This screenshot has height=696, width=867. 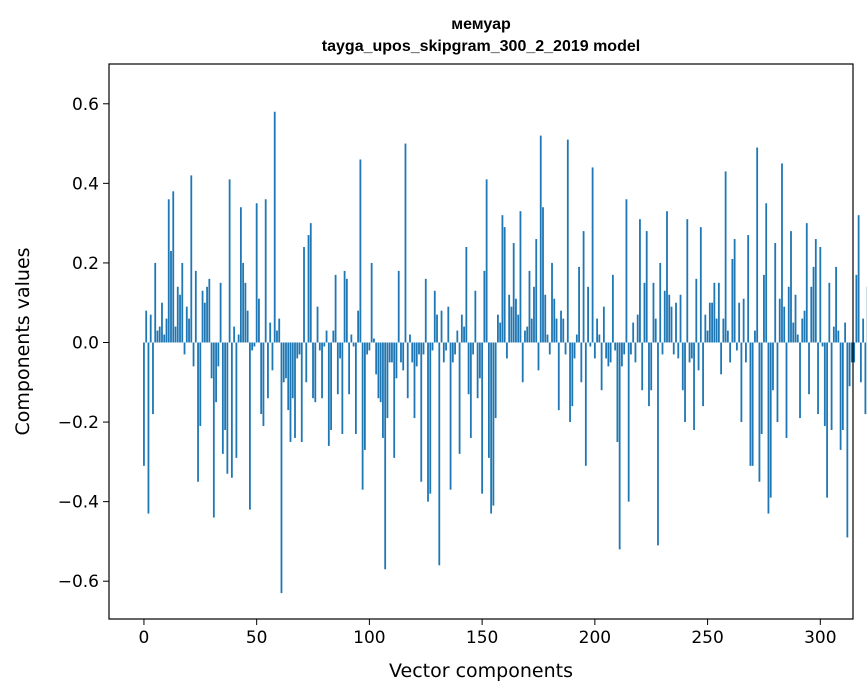 I want to click on x-tick-label: 100, so click(x=369, y=638).